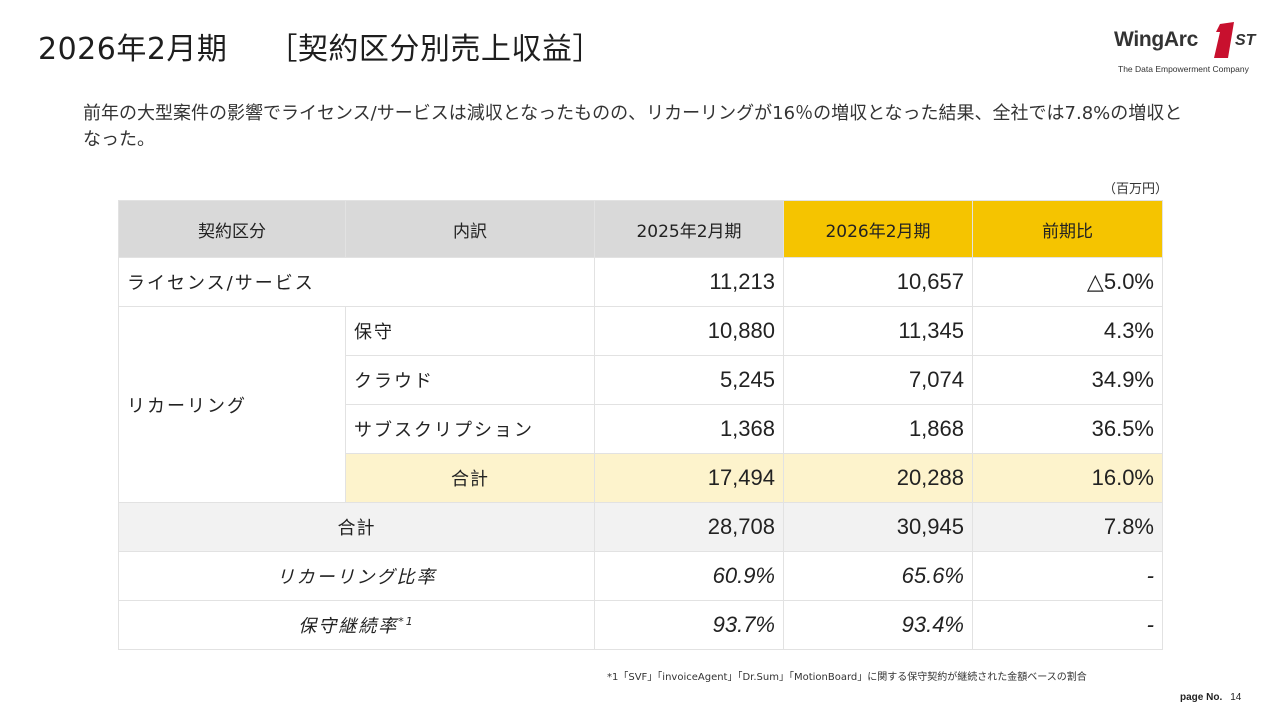 Image resolution: width=1280 pixels, height=720 pixels. I want to click on logo-wordmark: WingArc, so click(1156, 39).